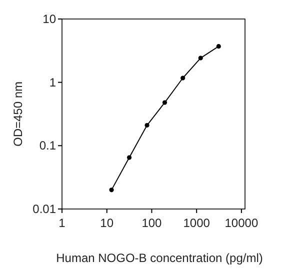  What do you see at coordinates (159, 258) in the screenshot?
I see `x-axis-title: Human NOGO-B concentration (pg/ml)` at bounding box center [159, 258].